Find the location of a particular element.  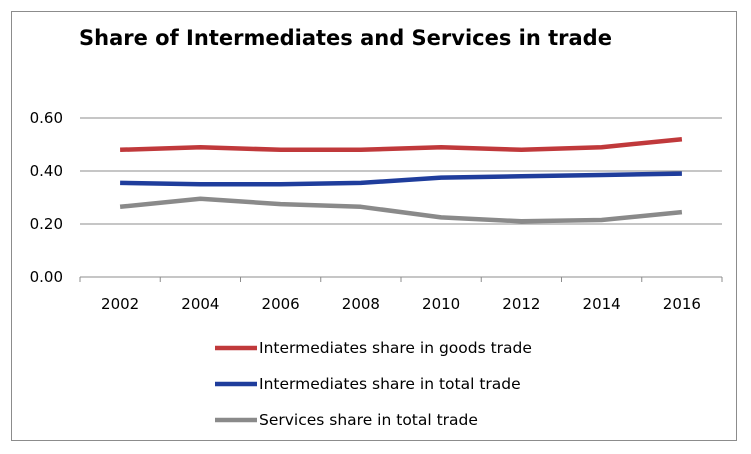

y-tick-label: 0.40 is located at coordinates (46, 171).